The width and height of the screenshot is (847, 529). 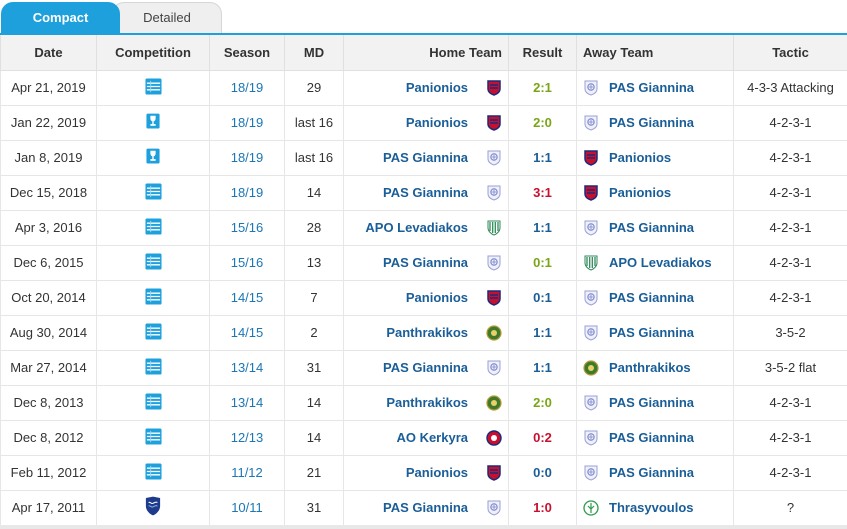 What do you see at coordinates (542, 437) in the screenshot?
I see `match-result: 0:2` at bounding box center [542, 437].